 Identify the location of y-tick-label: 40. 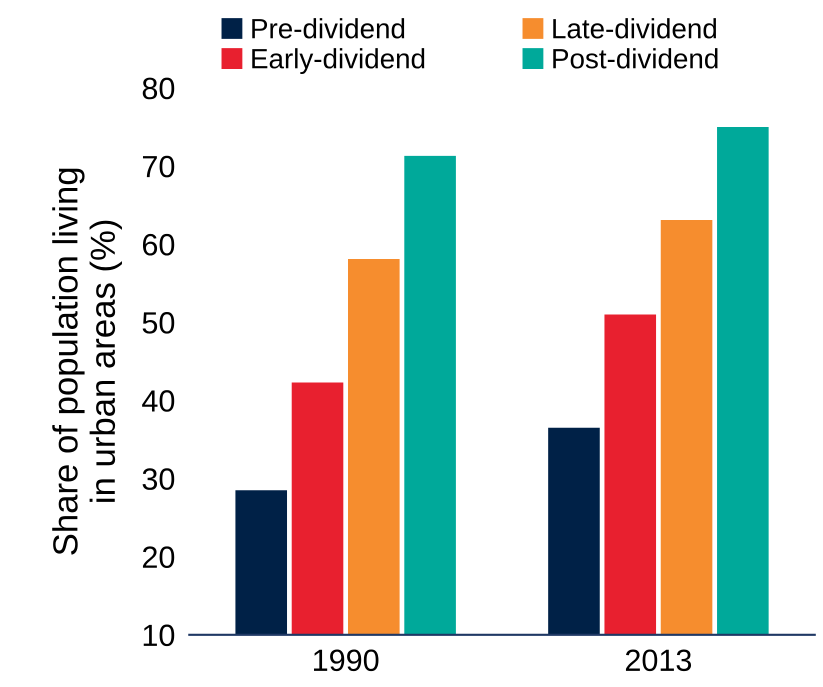
(158, 401).